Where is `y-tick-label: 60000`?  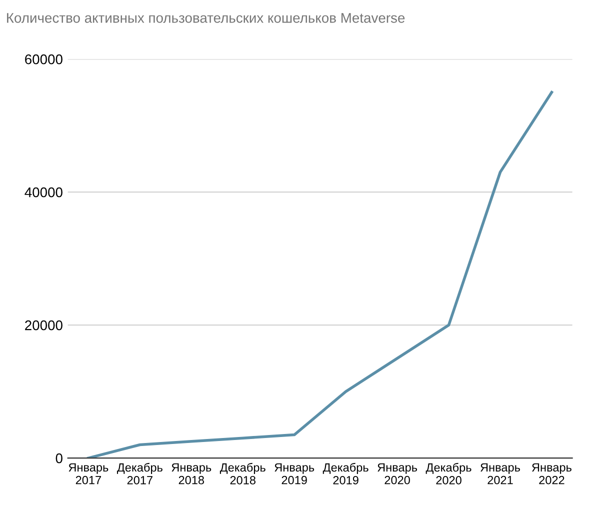 y-tick-label: 60000 is located at coordinates (43, 59).